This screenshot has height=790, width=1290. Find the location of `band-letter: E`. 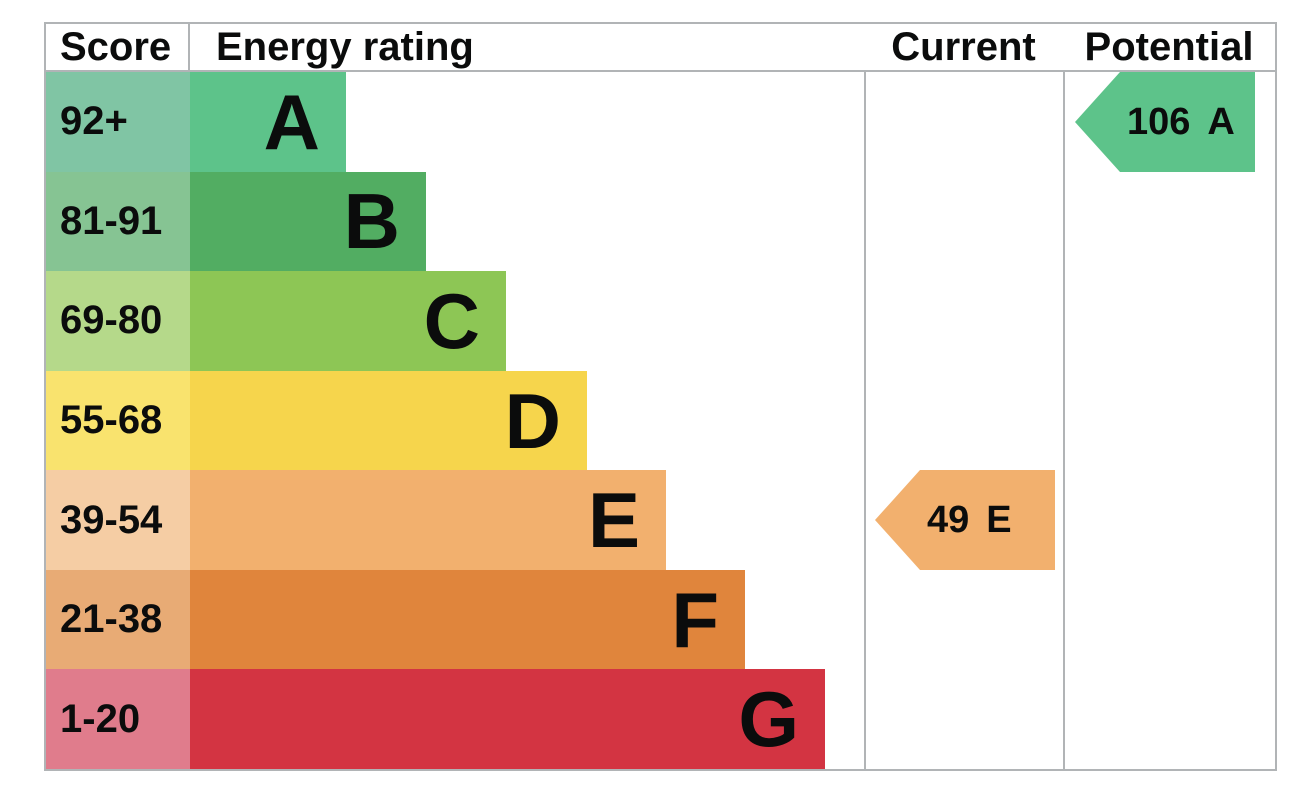

band-letter: E is located at coordinates (613, 520).